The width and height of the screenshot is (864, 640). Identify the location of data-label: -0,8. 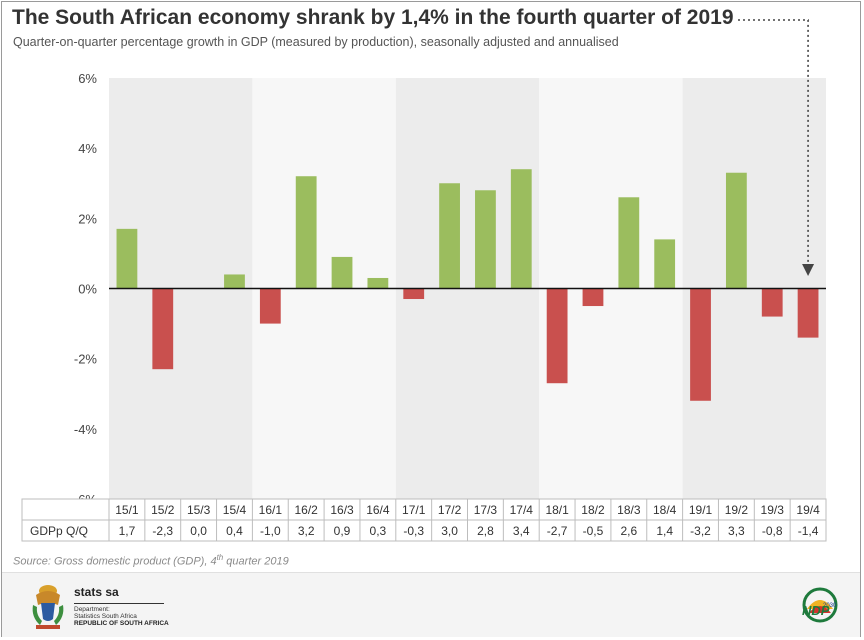
(772, 531).